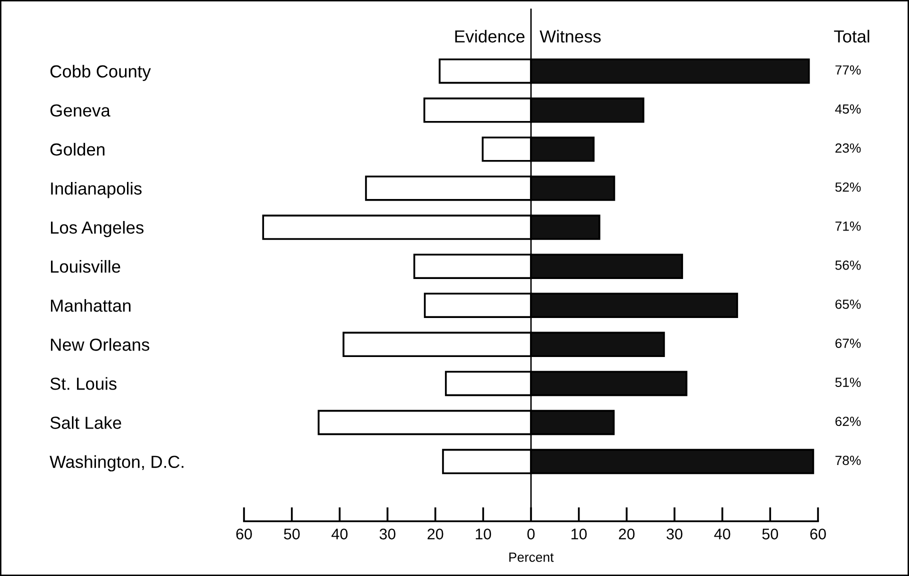  What do you see at coordinates (531, 534) in the screenshot?
I see `x-tick-label: 0` at bounding box center [531, 534].